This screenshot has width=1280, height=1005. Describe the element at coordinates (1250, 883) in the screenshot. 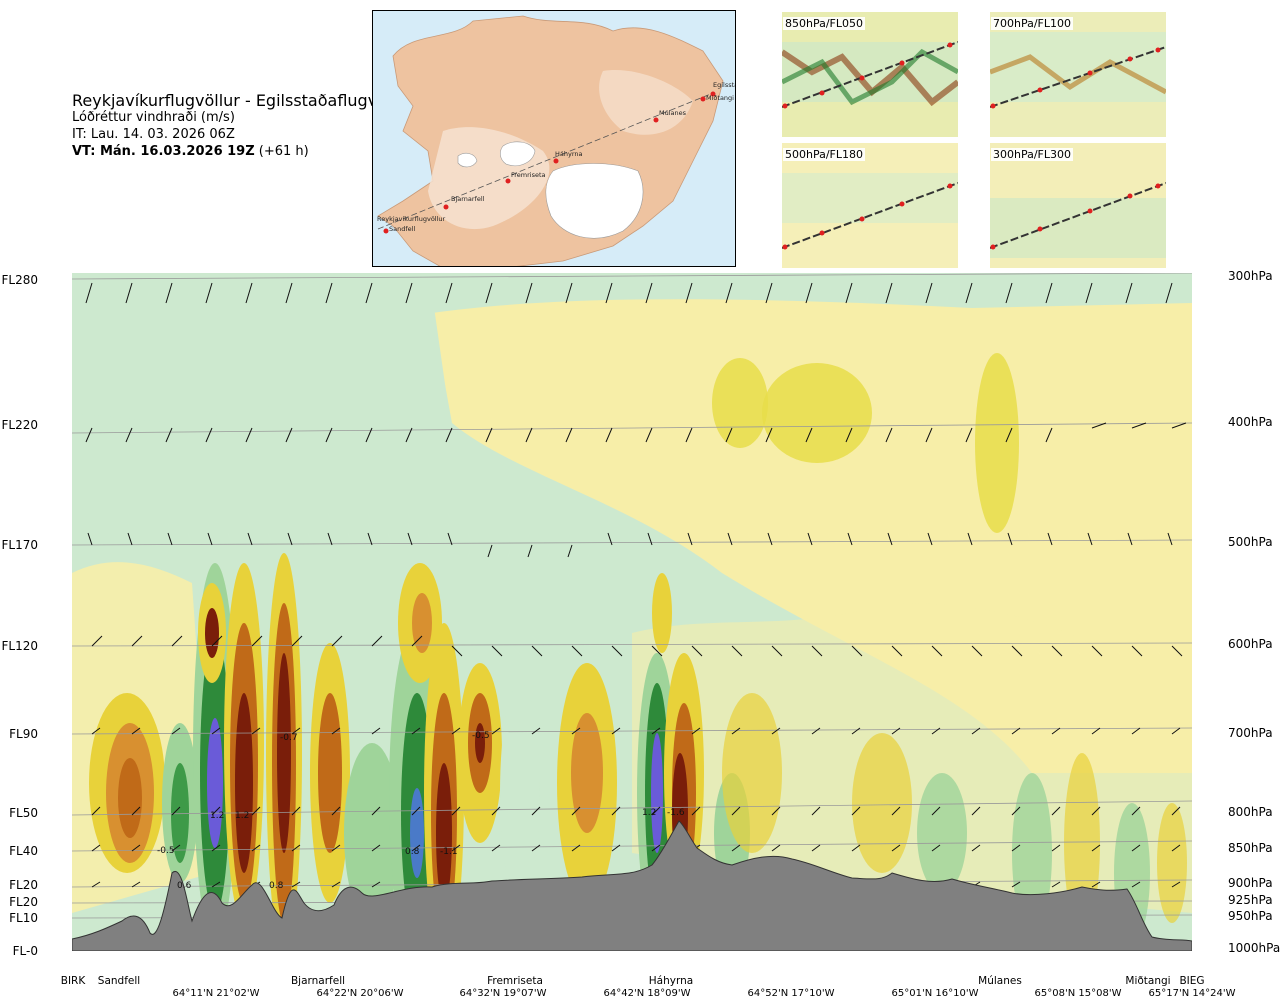

I see `pressure-label: 900hPa` at that location.